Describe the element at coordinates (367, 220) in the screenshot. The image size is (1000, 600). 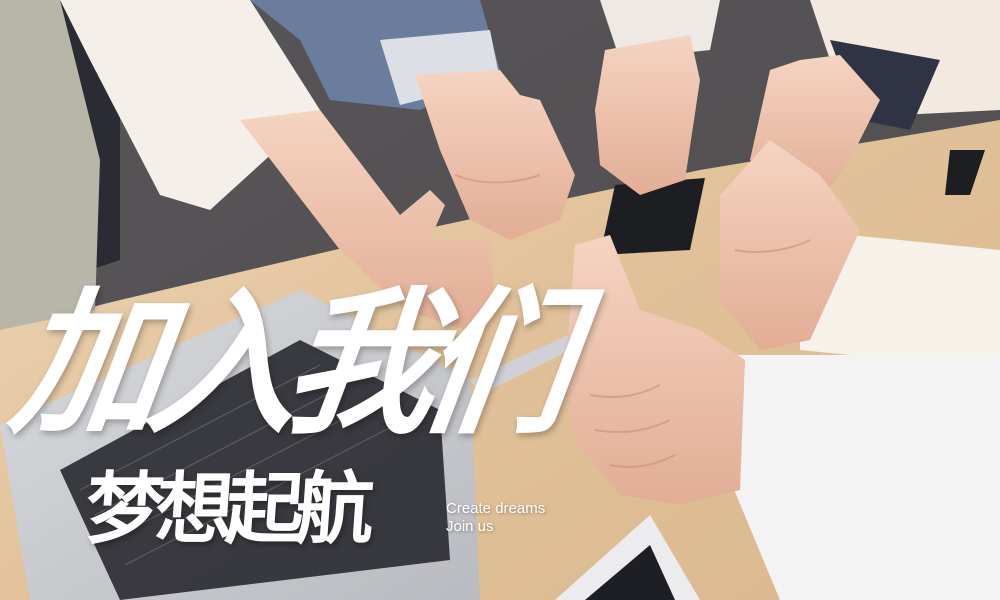
I see `hand` at that location.